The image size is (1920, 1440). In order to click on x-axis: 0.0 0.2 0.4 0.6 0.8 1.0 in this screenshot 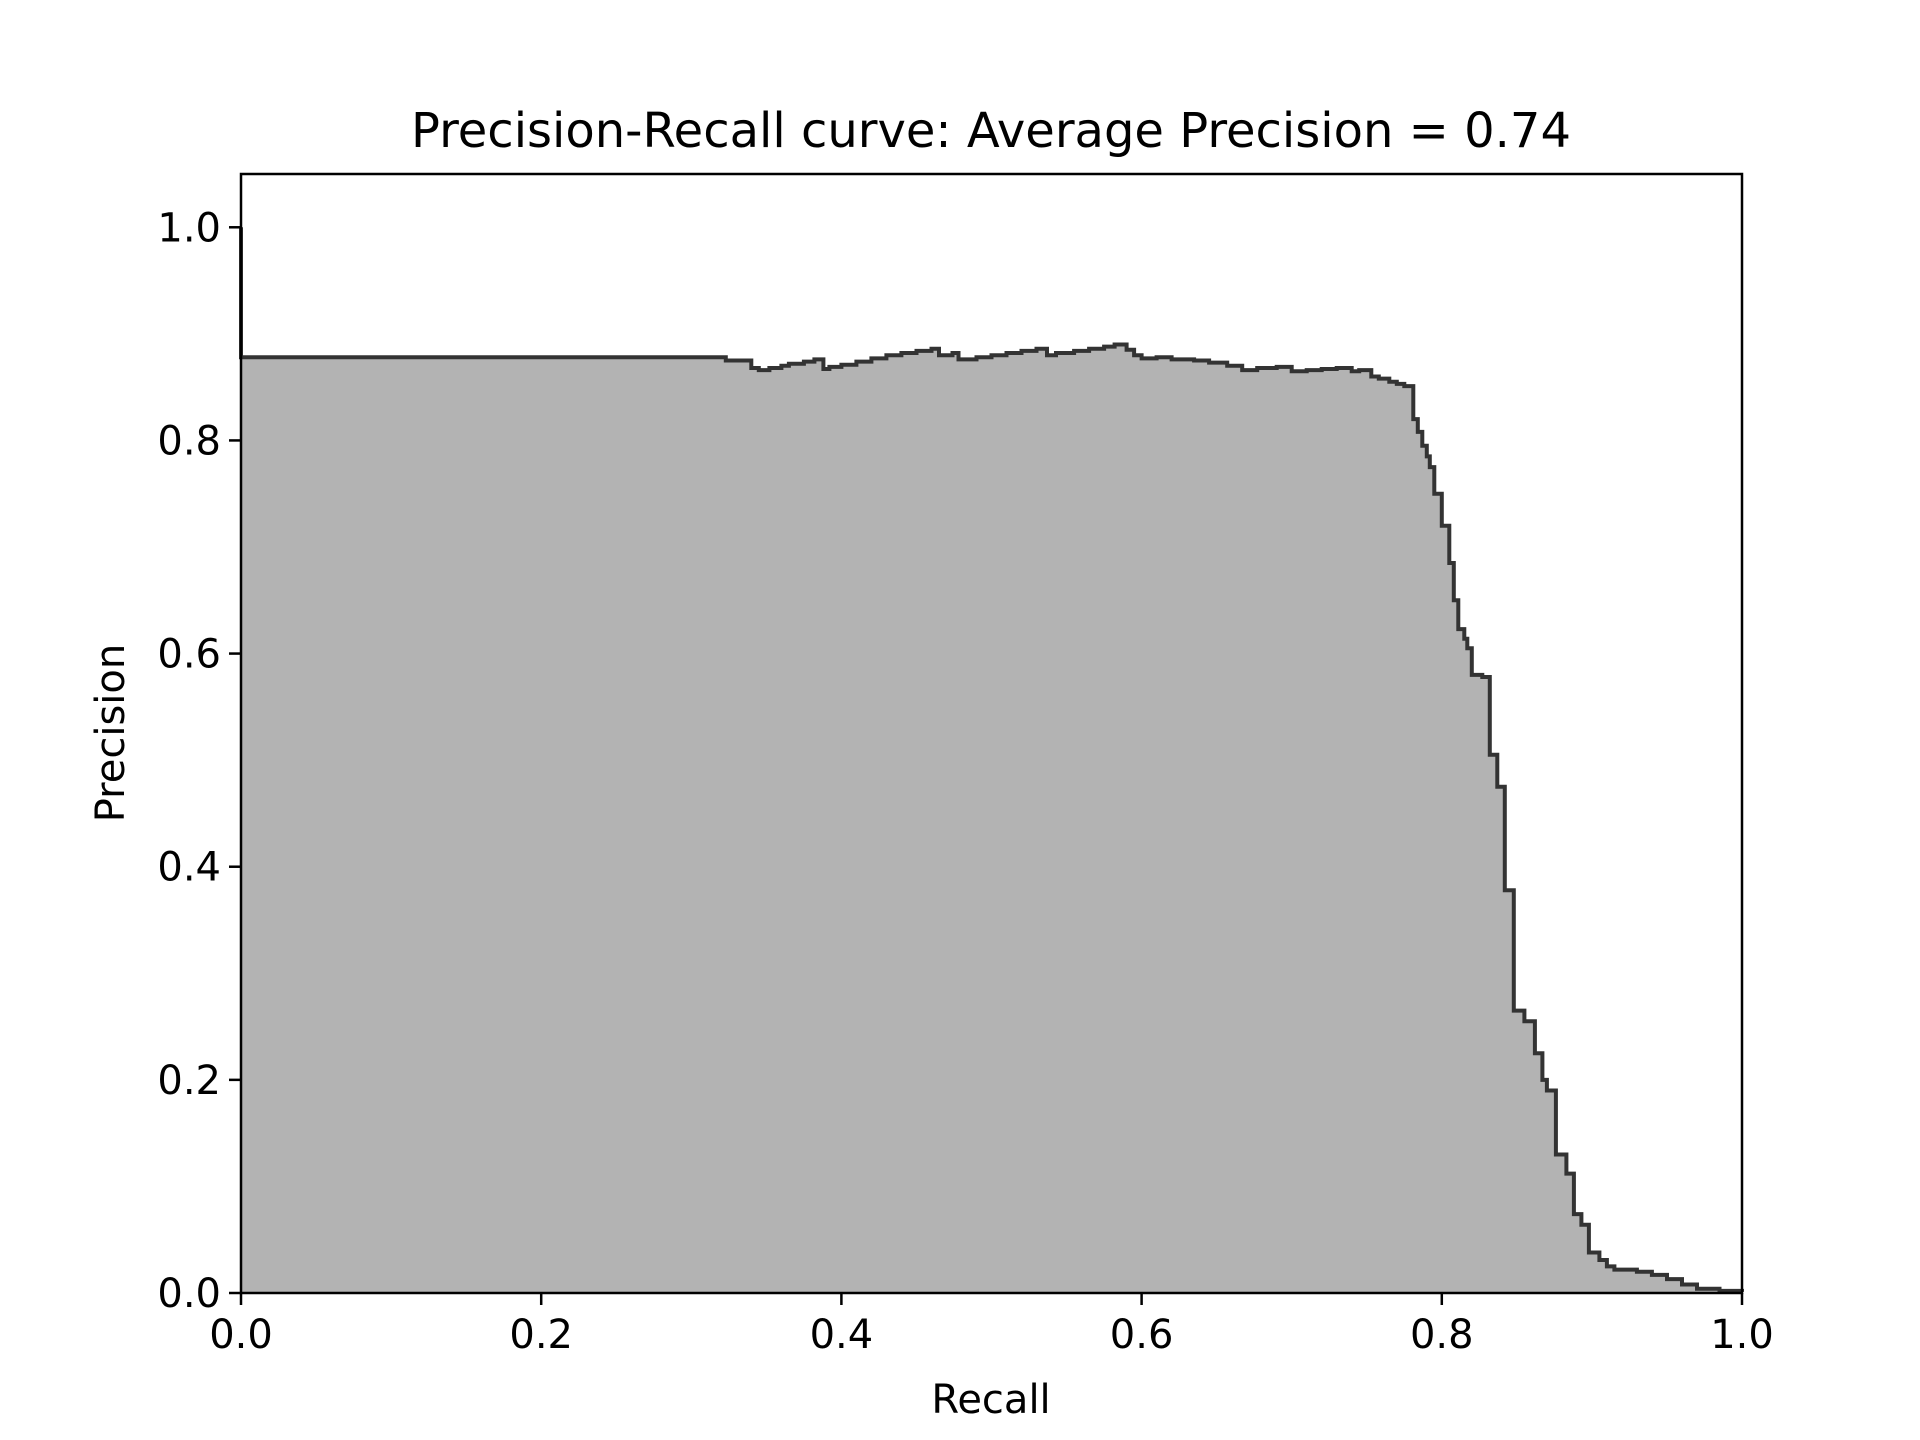, I will do `click(991, 1325)`.